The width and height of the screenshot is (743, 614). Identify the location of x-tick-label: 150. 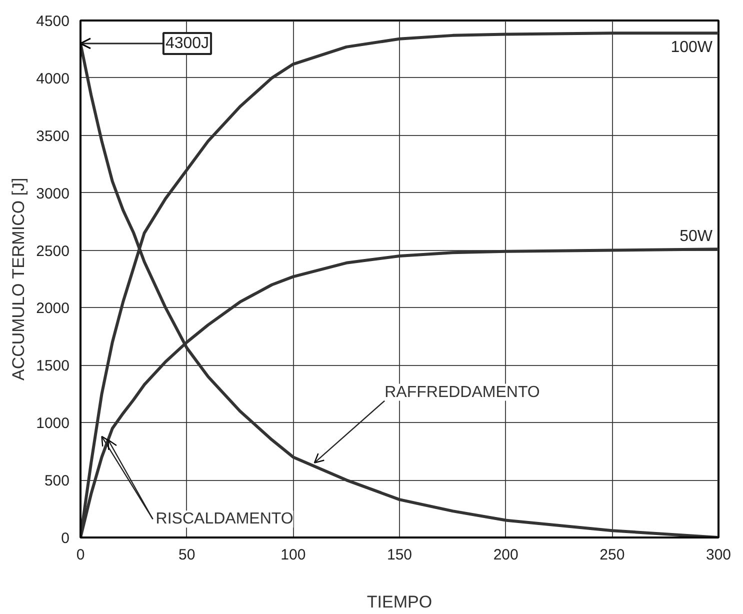
(399, 555).